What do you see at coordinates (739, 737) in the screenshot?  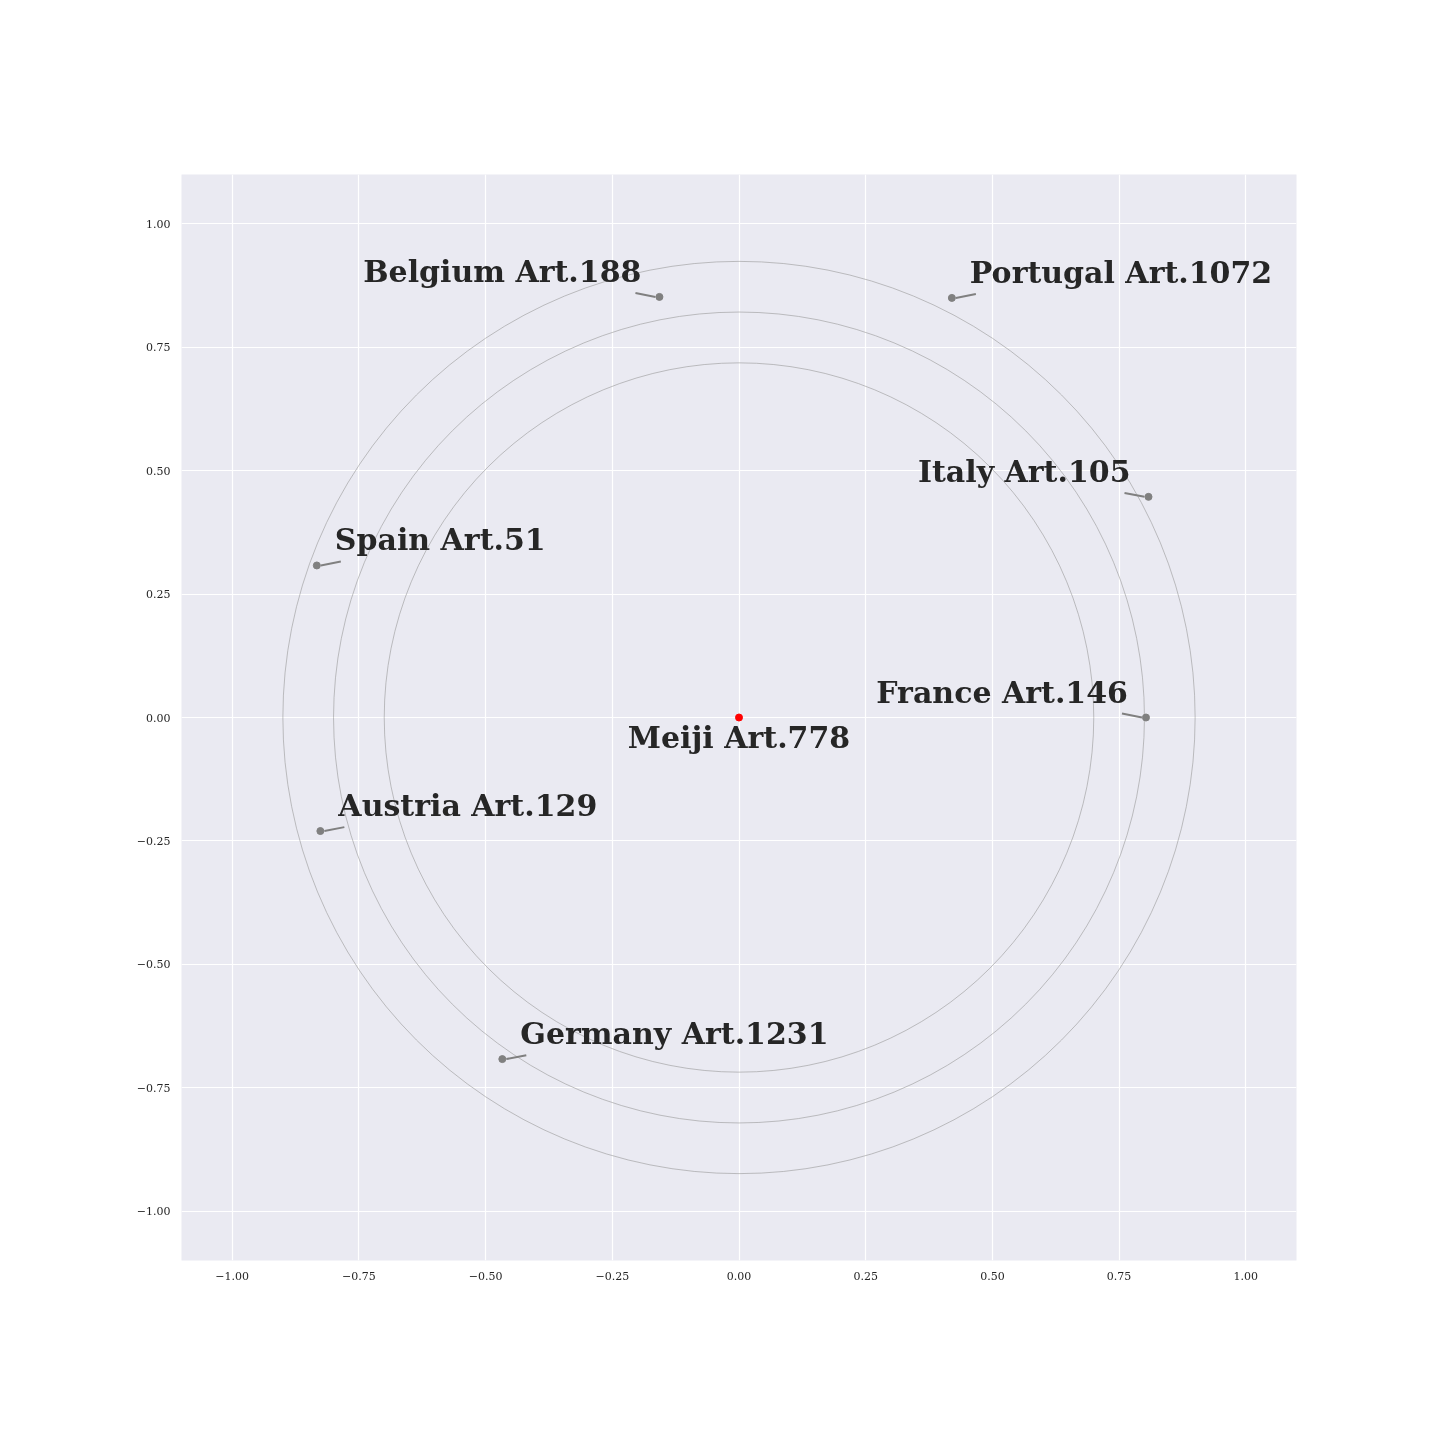 I see `annotation: Meiji Art.778` at bounding box center [739, 737].